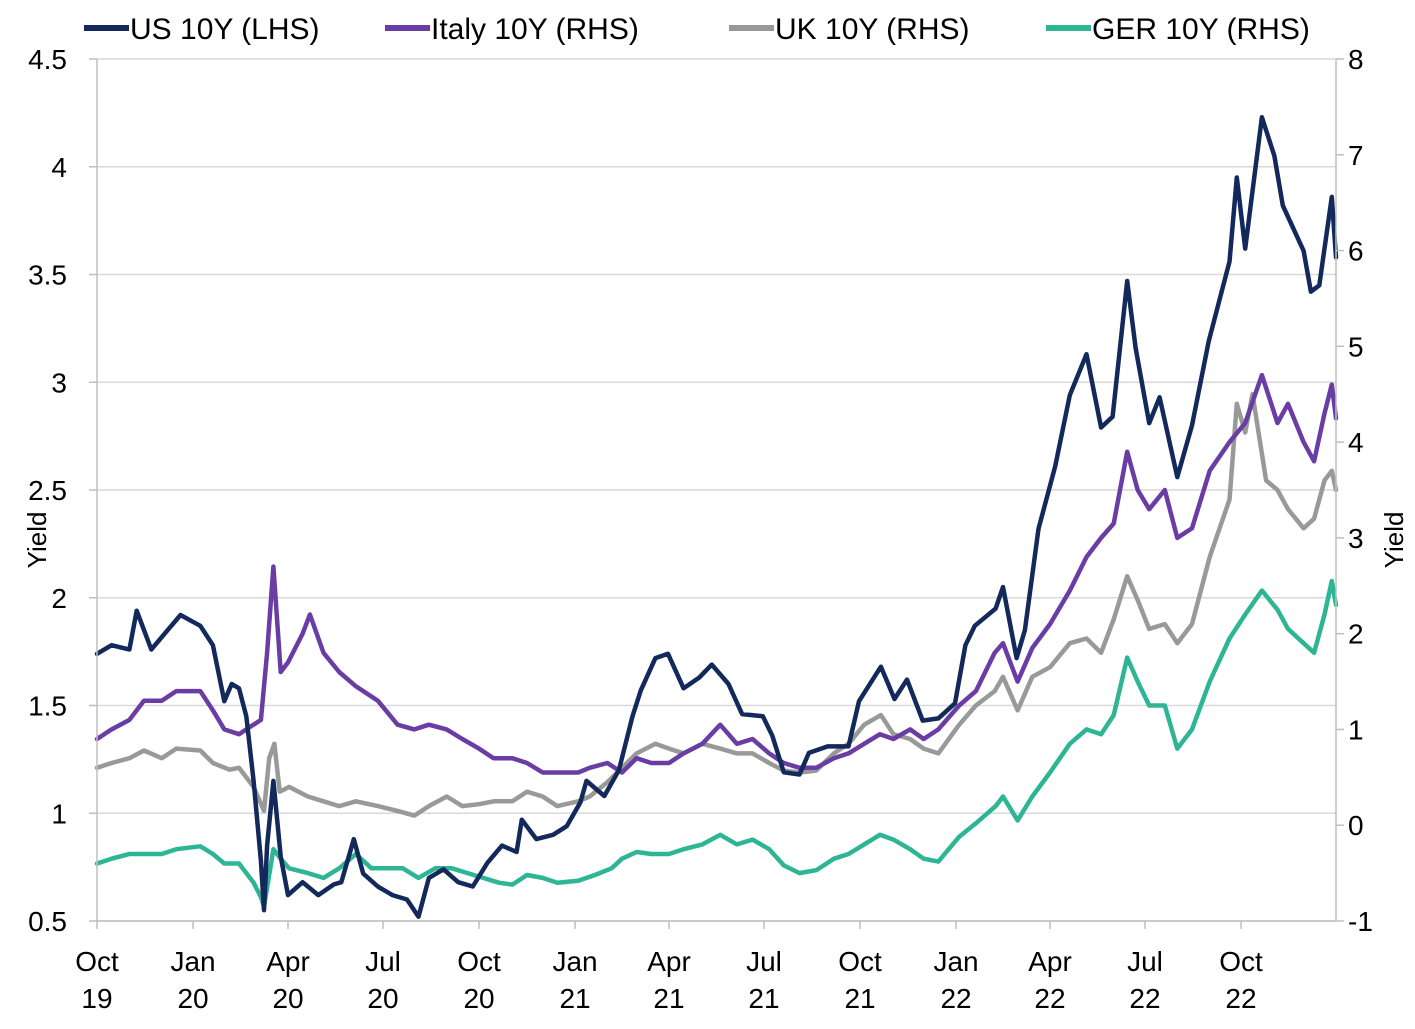 The height and width of the screenshot is (1029, 1415). What do you see at coordinates (1201, 29) in the screenshot?
I see `legend-label: GER 10Y (RHS)` at bounding box center [1201, 29].